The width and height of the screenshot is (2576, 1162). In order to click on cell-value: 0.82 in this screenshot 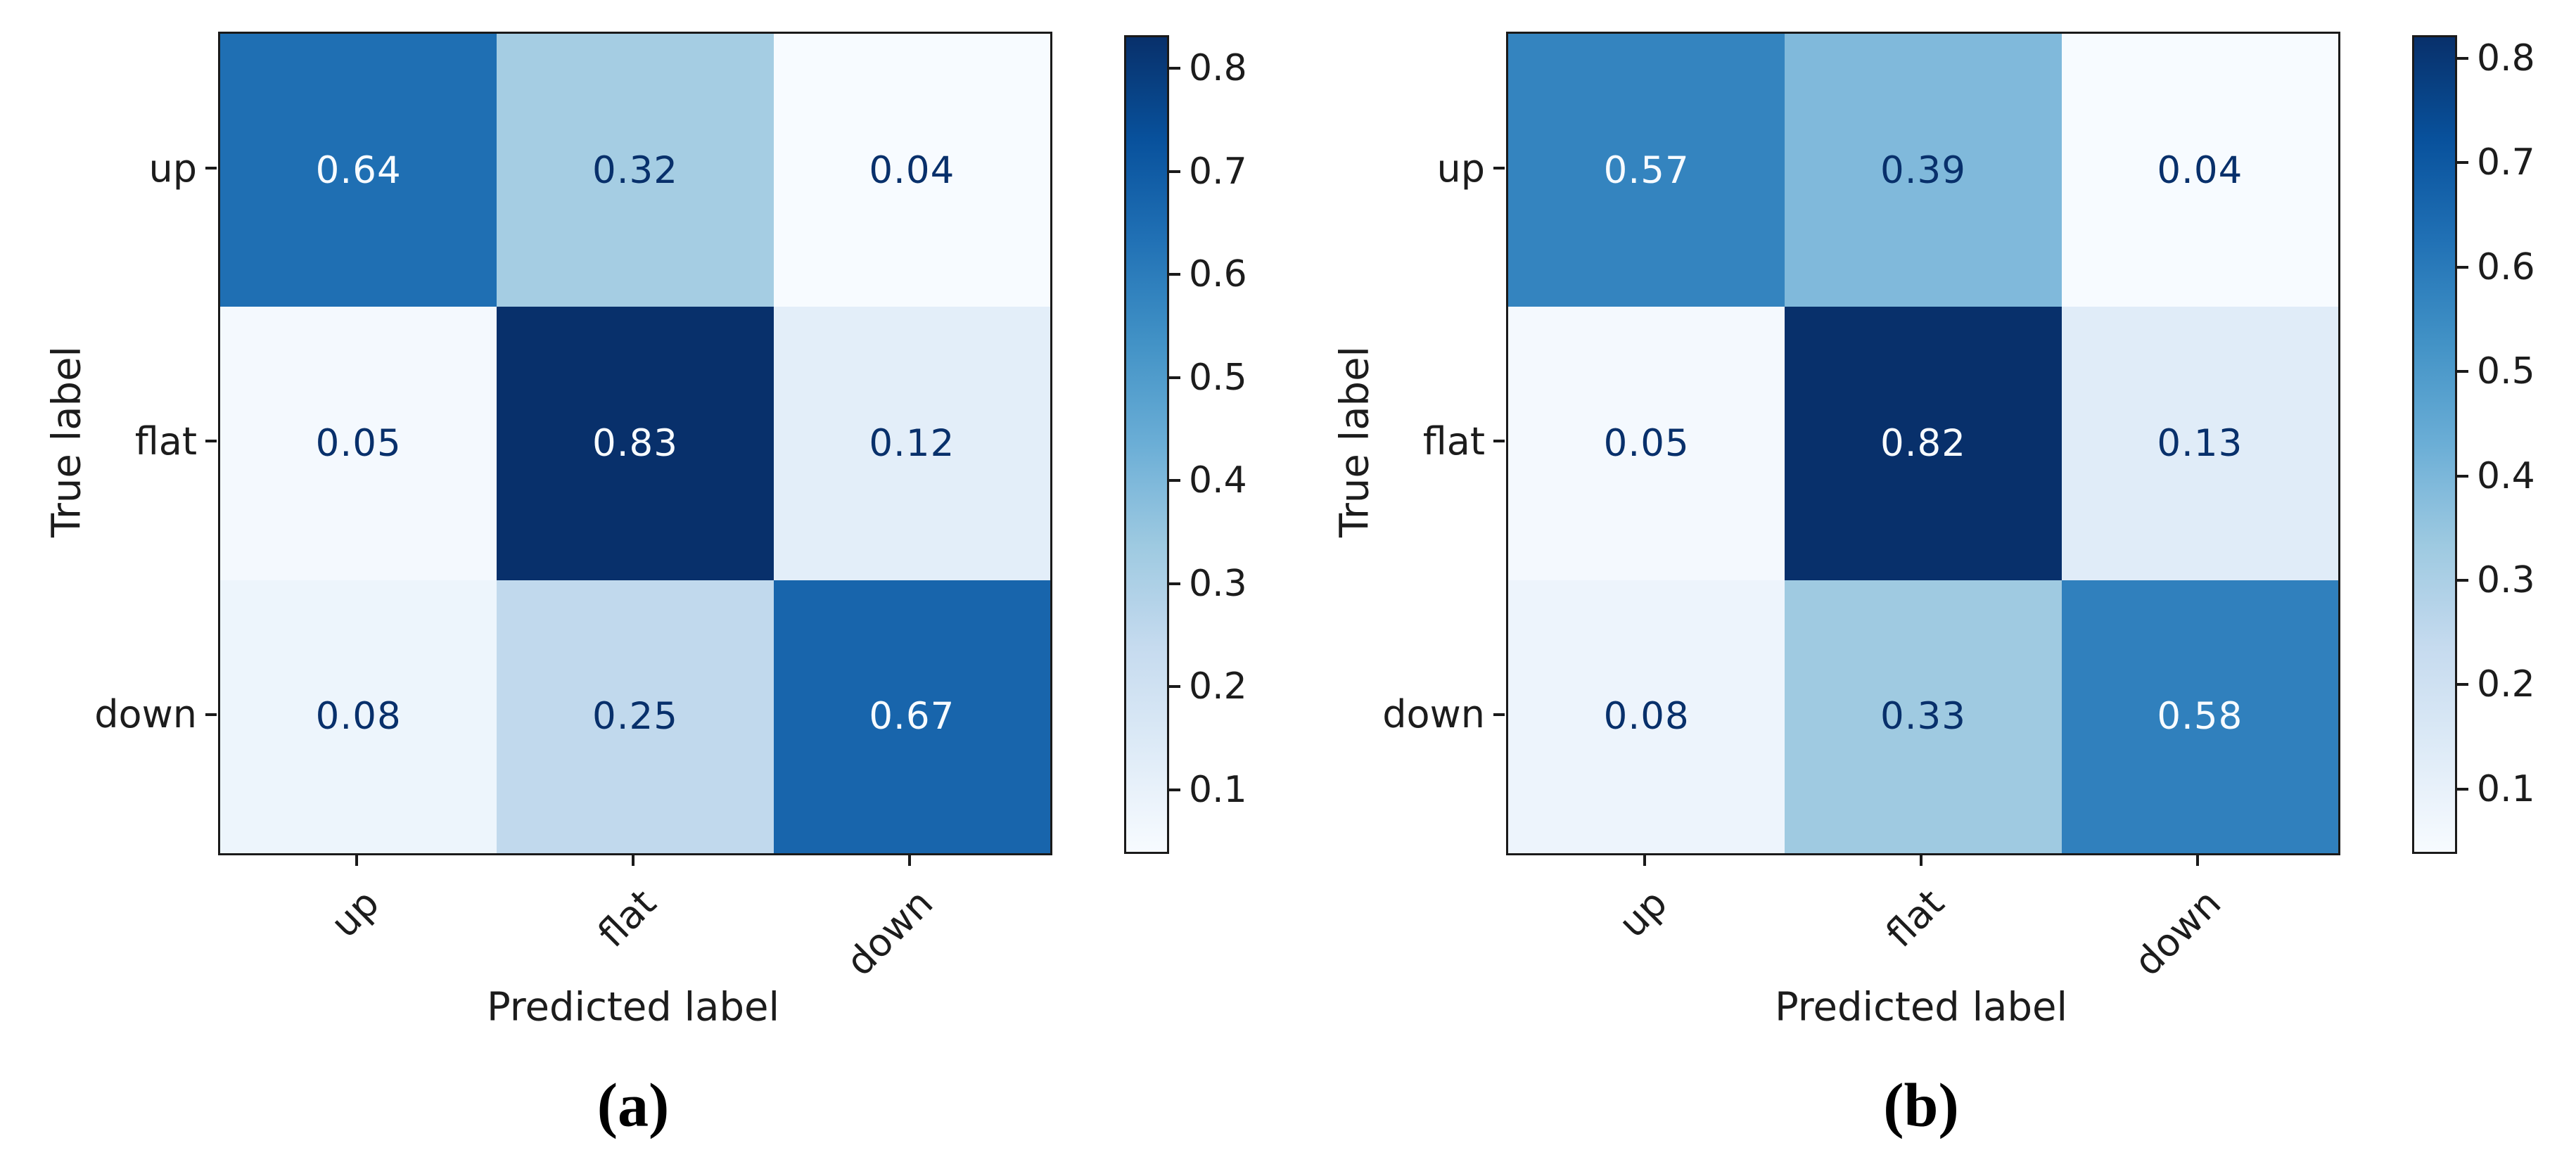, I will do `click(1923, 443)`.